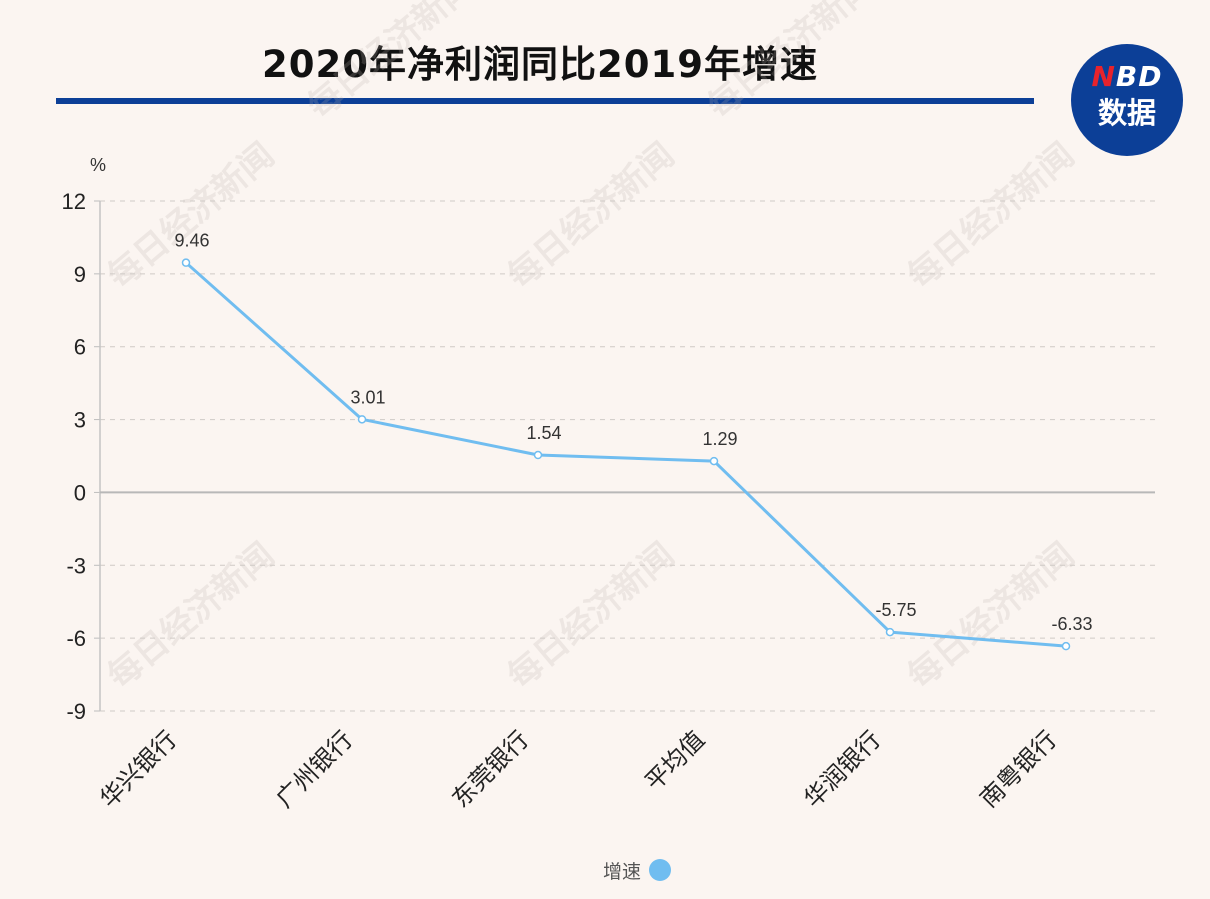 This screenshot has width=1210, height=899. Describe the element at coordinates (315, 769) in the screenshot. I see `x-tick-label: 广州银行` at that location.